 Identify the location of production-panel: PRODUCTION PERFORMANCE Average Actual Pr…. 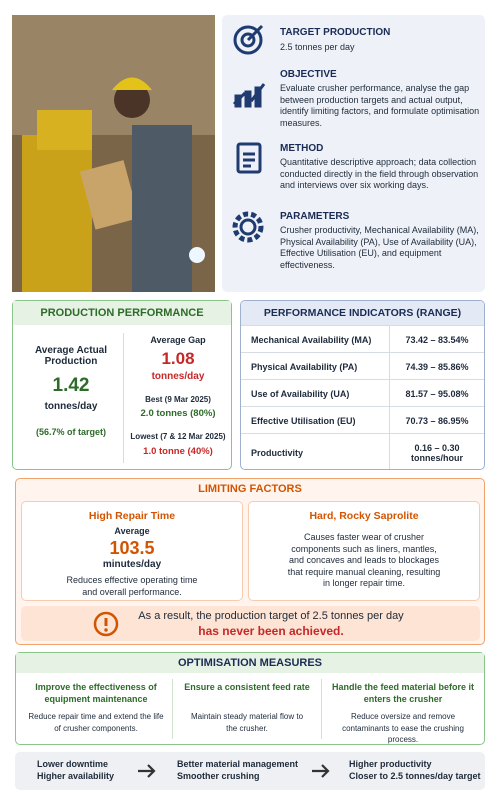
(122, 385).